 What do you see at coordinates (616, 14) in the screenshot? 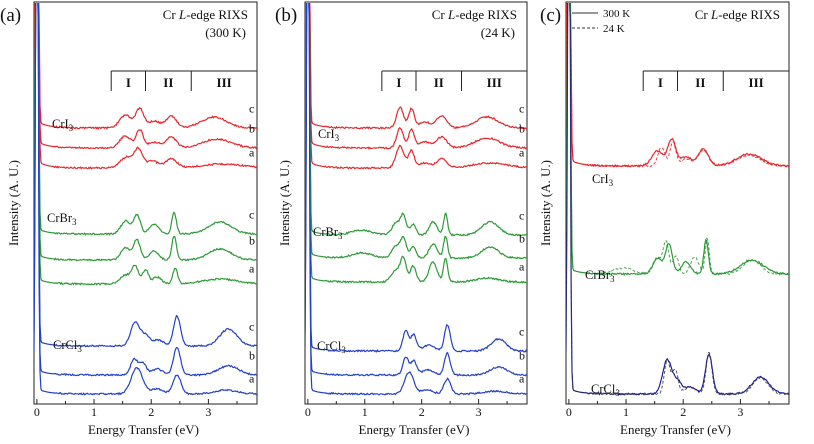
I see `legend-entry: 300 K` at bounding box center [616, 14].